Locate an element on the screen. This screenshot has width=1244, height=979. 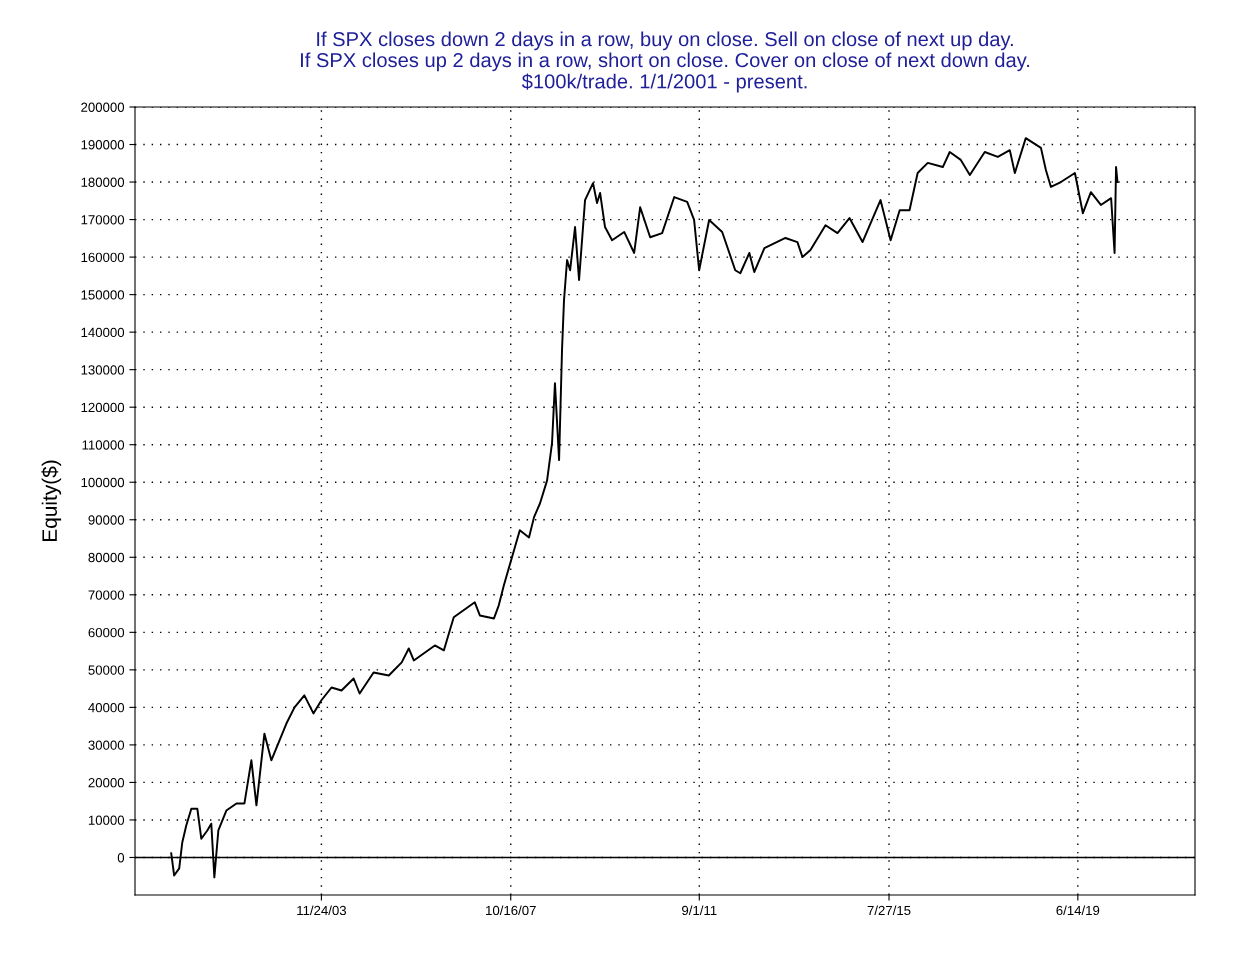
y-tick-label: 170000 is located at coordinates (103, 220).